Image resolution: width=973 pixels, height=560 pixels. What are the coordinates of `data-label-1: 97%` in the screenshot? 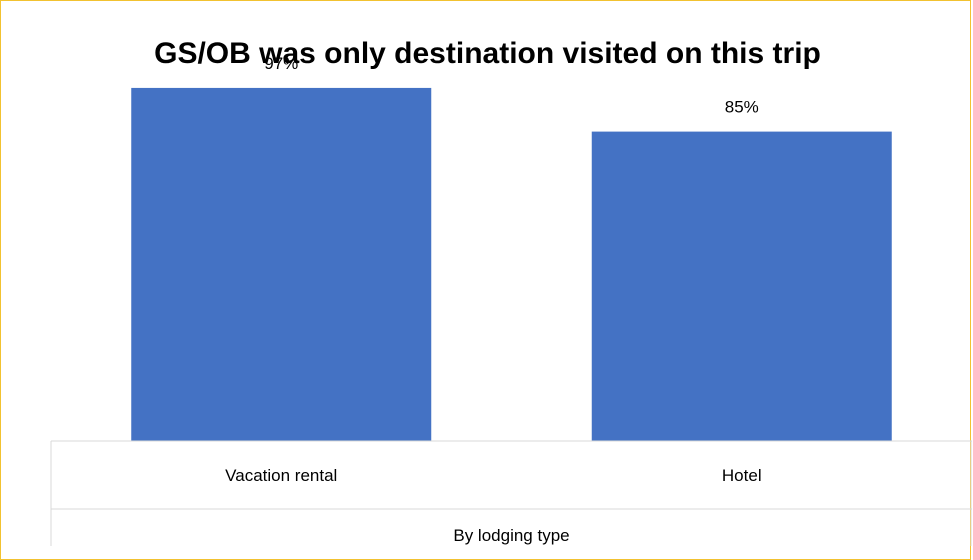 It's located at (281, 63).